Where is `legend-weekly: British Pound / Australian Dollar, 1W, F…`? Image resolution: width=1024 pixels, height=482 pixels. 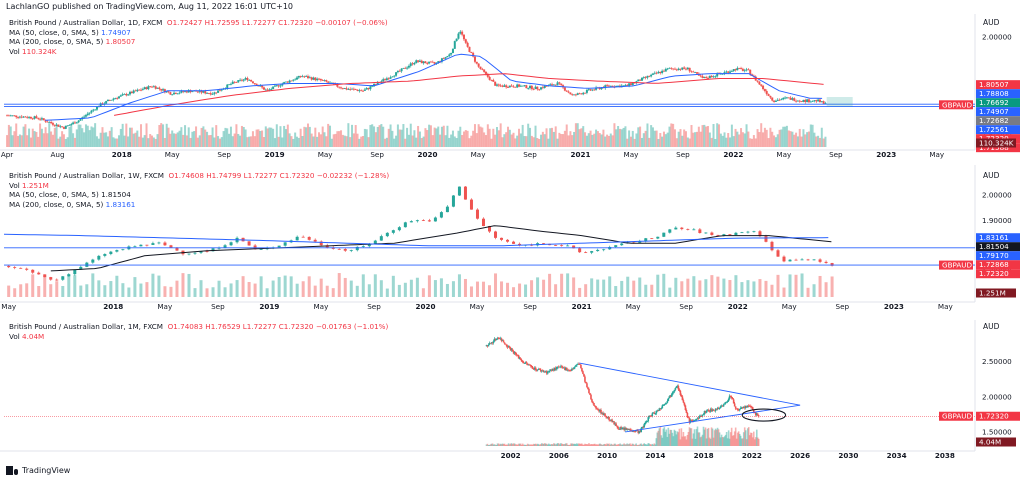
legend-weekly: British Pound / Australian Dollar, 1W, F… is located at coordinates (199, 190).